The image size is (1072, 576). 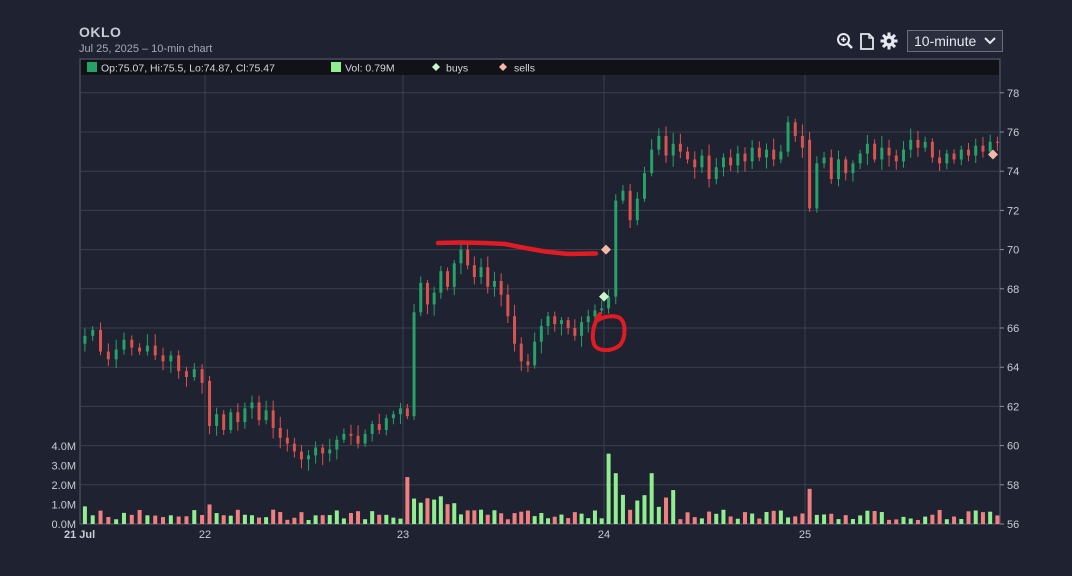 What do you see at coordinates (1013, 407) in the screenshot?
I see `y-tick-label: 62` at bounding box center [1013, 407].